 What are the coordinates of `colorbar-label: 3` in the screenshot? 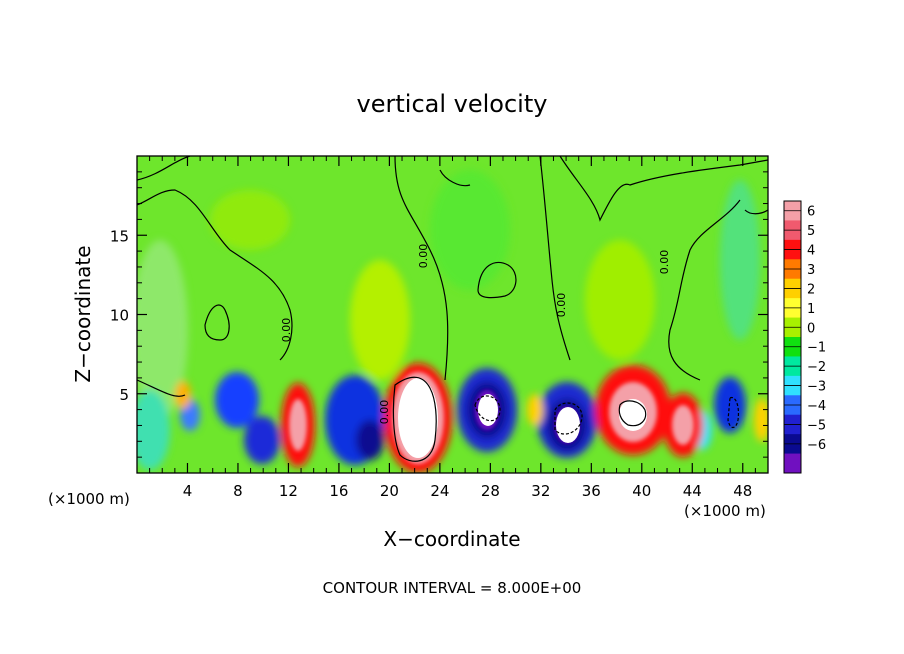 It's located at (811, 270).